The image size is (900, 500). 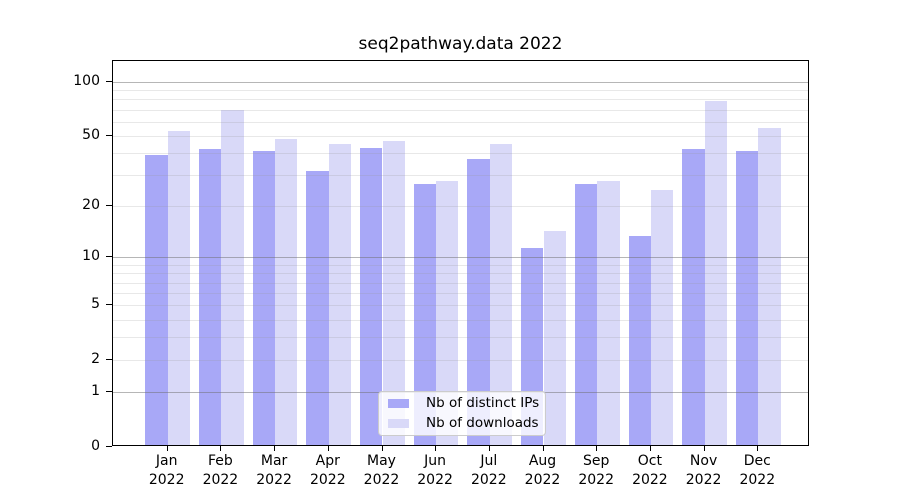 What do you see at coordinates (274, 470) in the screenshot?
I see `x-tick-label-mar: Mar 2022` at bounding box center [274, 470].